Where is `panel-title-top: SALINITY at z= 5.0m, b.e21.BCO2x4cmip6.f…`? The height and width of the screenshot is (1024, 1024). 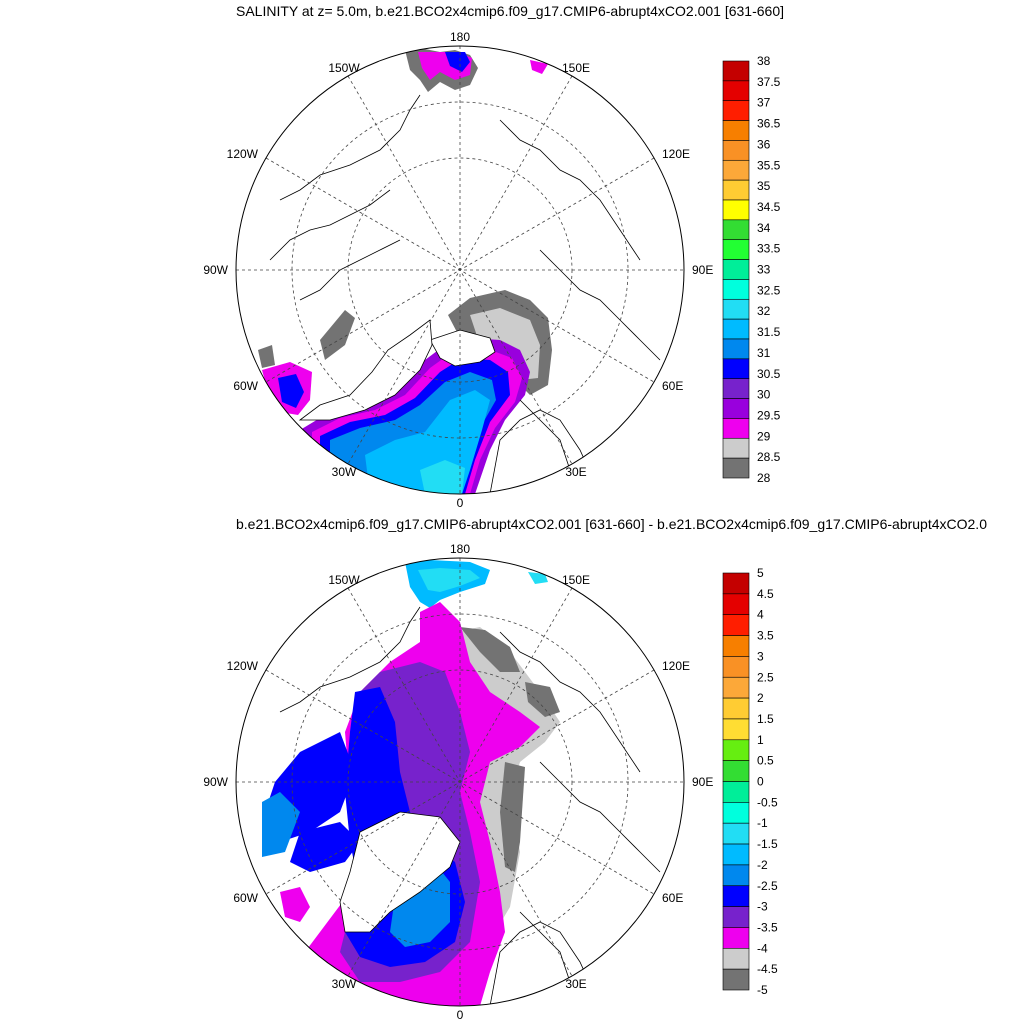
panel-title-top: SALINITY at z= 5.0m, b.e21.BCO2x4cmip6.f… is located at coordinates (510, 11).